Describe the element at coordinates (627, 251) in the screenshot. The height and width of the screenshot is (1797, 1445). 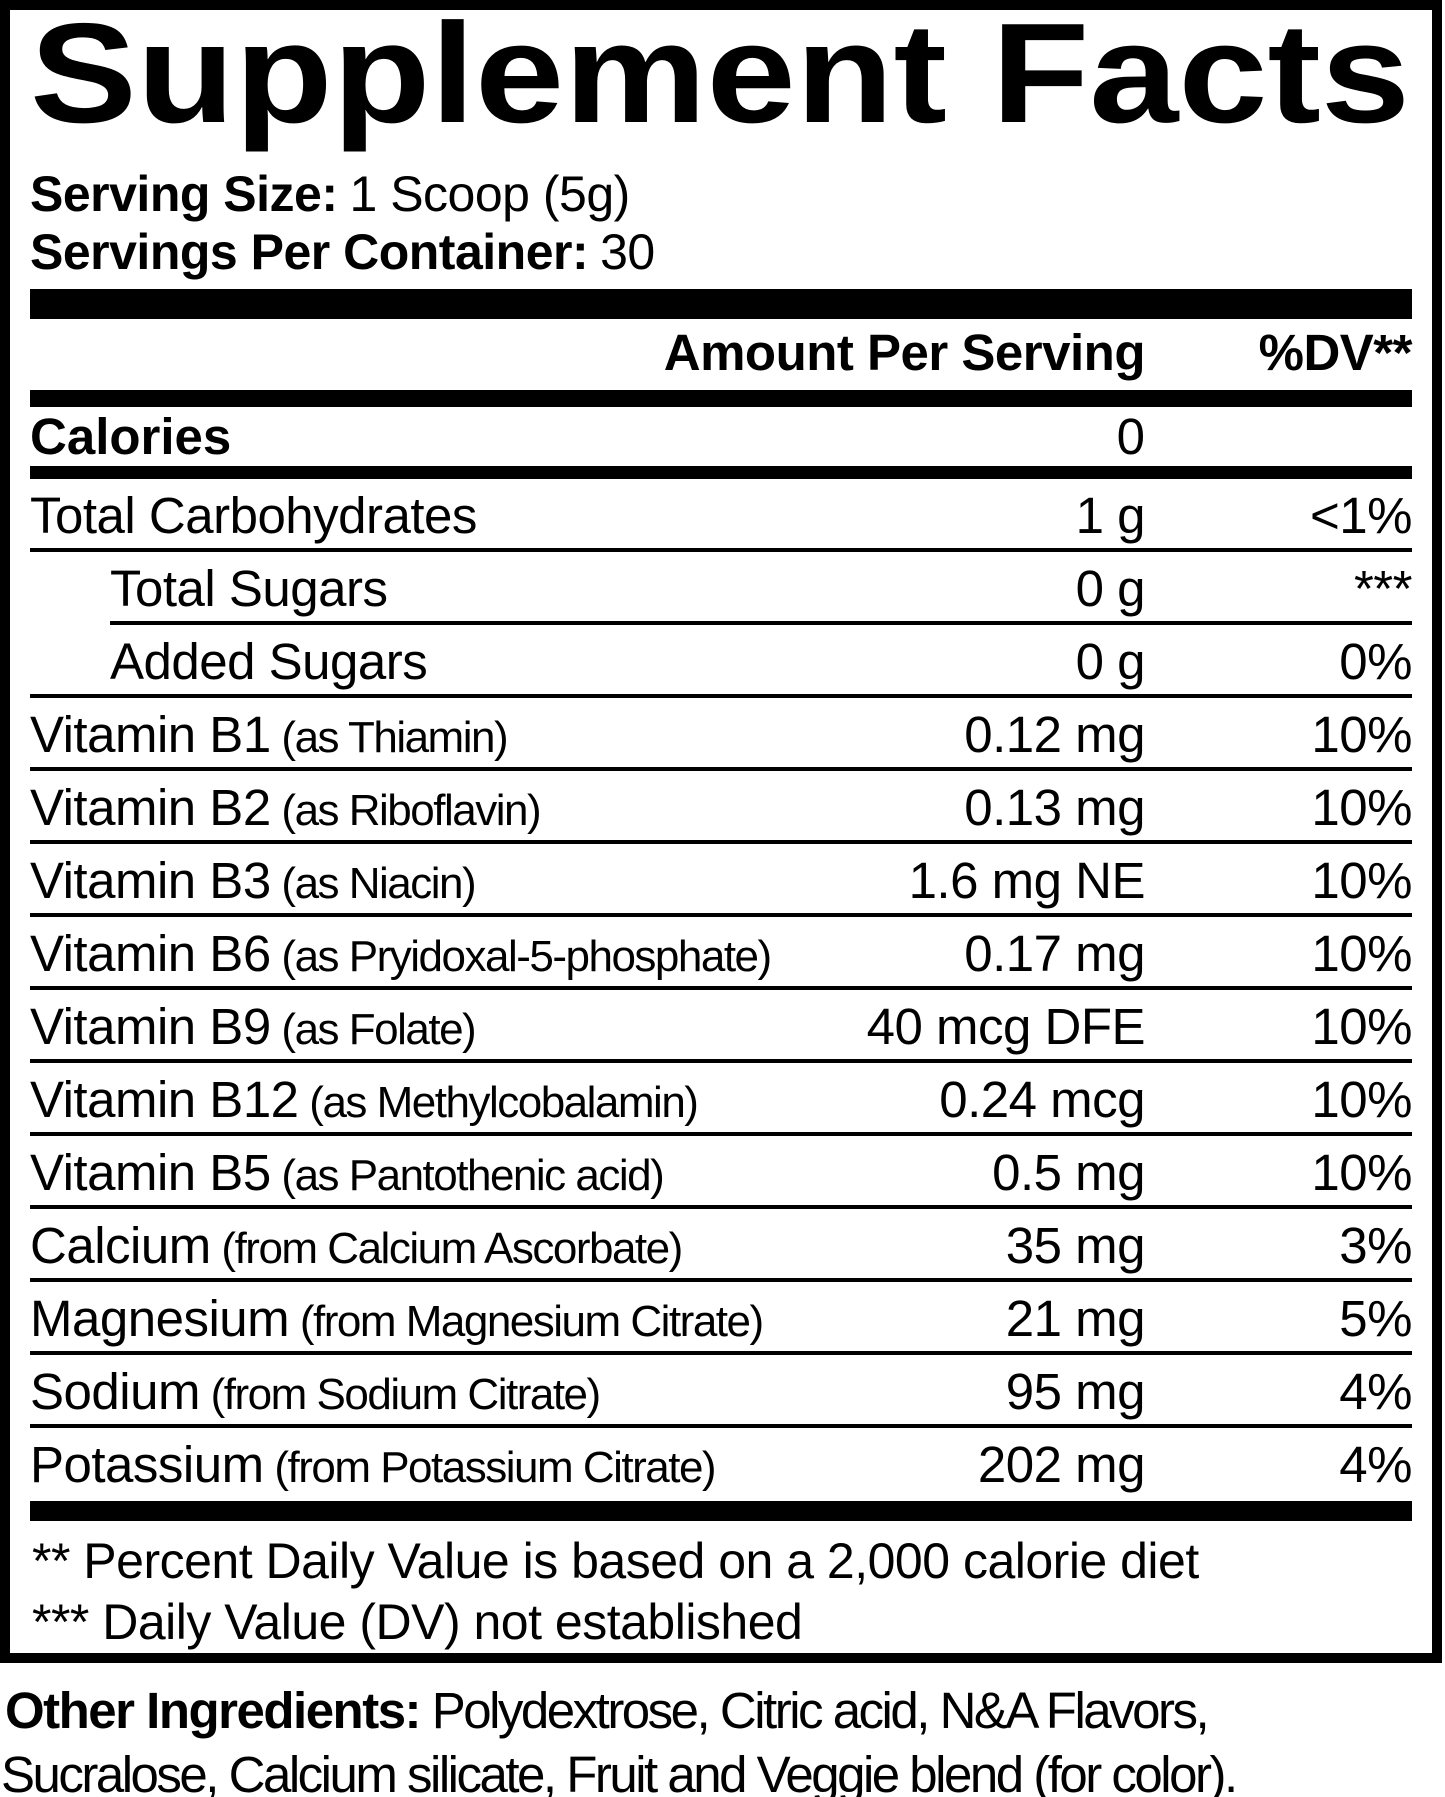
I see `servings-per-container-value: 30` at that location.